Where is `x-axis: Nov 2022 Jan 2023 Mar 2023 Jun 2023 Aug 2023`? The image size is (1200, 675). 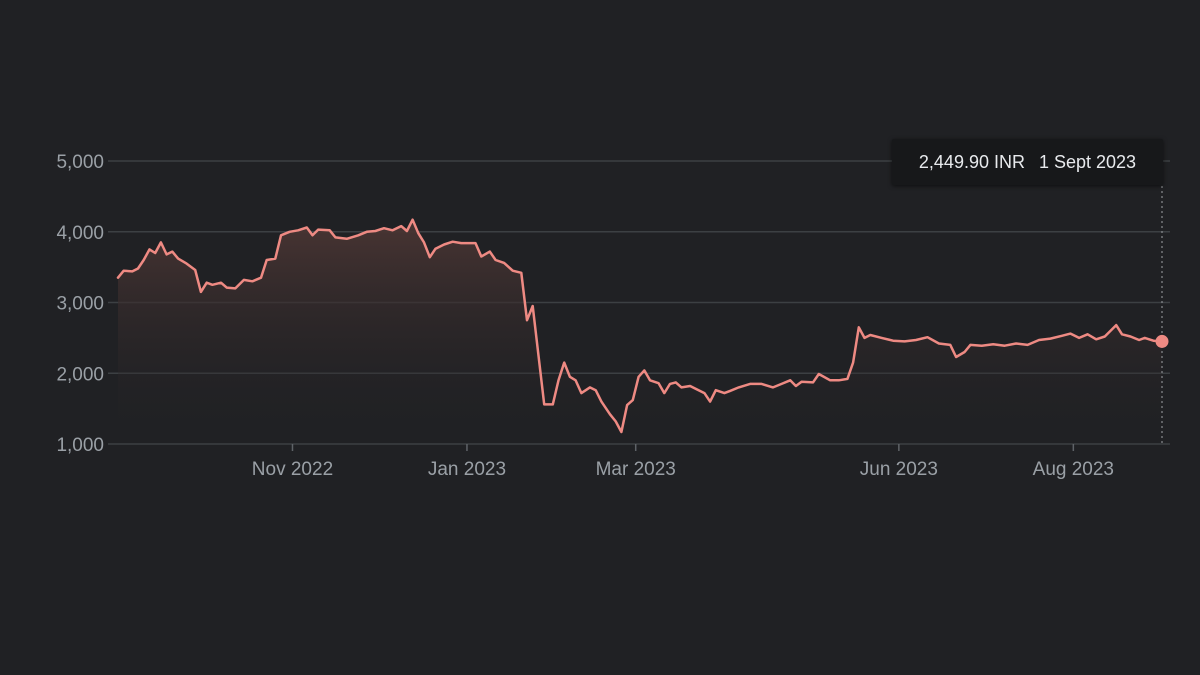
x-axis: Nov 2022 Jan 2023 Mar 2023 Jun 2023 Aug 2023 is located at coordinates (683, 462).